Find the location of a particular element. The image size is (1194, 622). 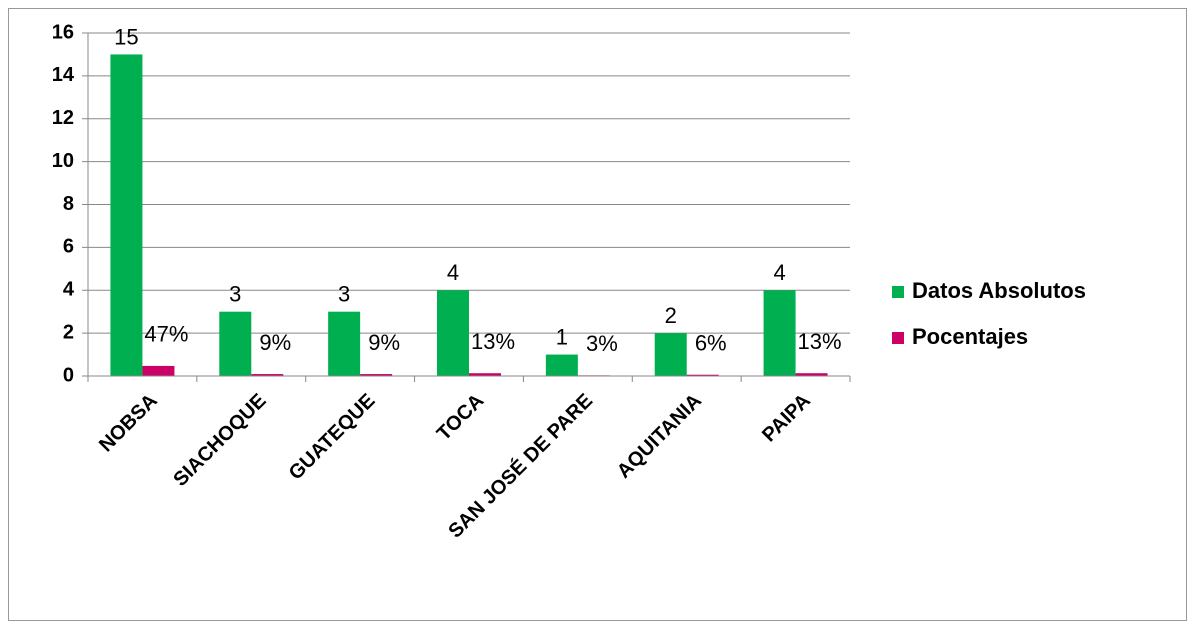

y-tick-label: 14 is located at coordinates (63, 75).